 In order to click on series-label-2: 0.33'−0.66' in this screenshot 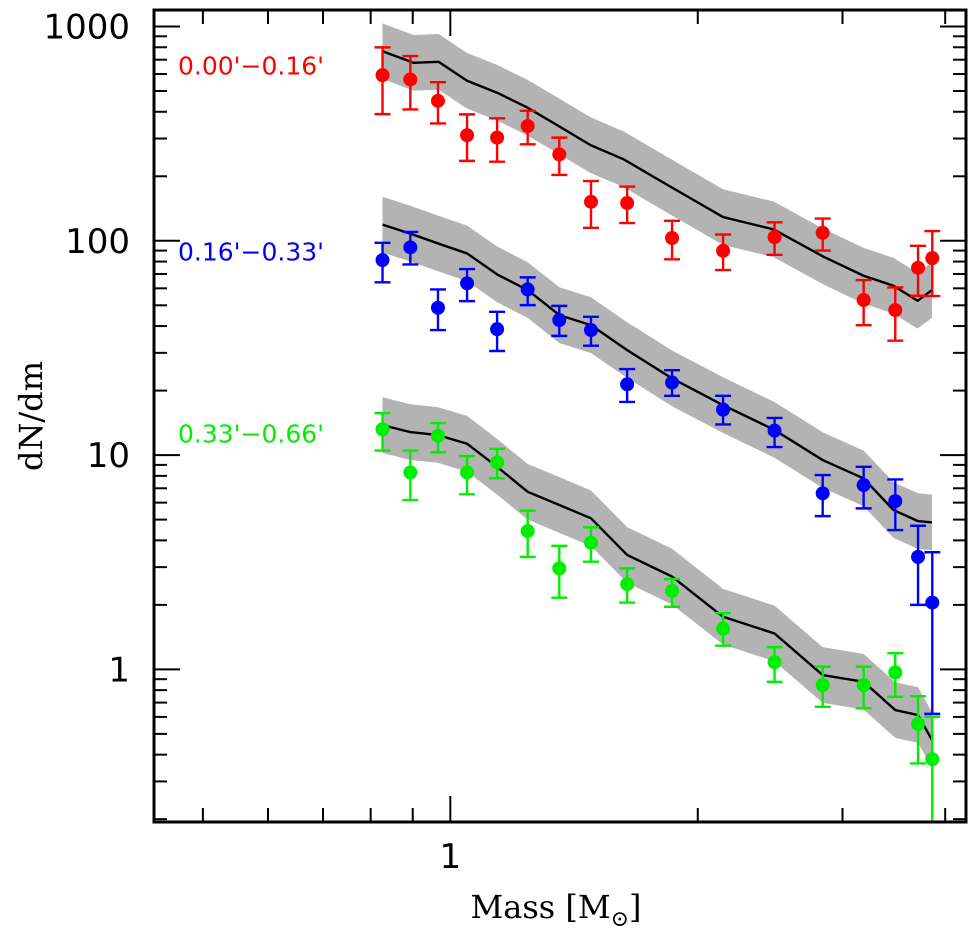, I will do `click(251, 433)`.